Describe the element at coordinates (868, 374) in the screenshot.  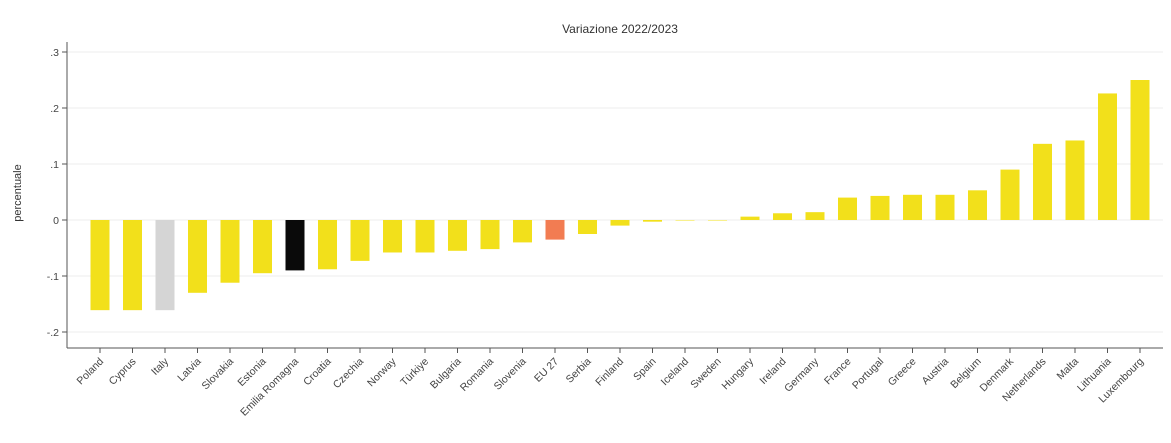
I see `x-tick-label: Portugal` at that location.